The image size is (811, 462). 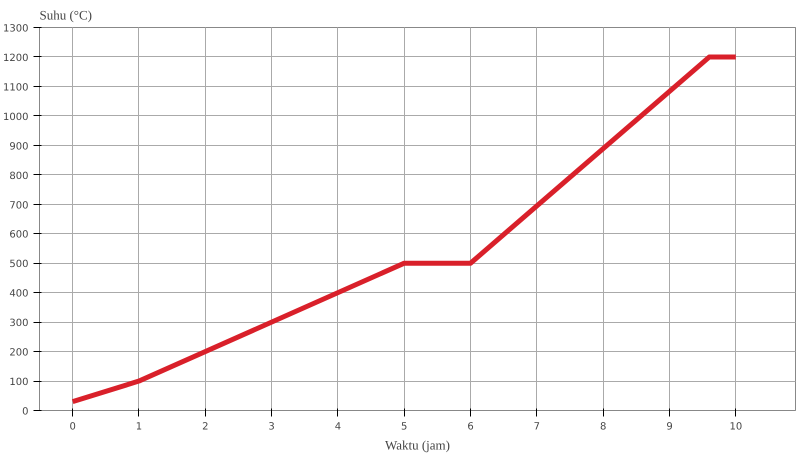 I want to click on x-tick-label: 5, so click(x=404, y=427).